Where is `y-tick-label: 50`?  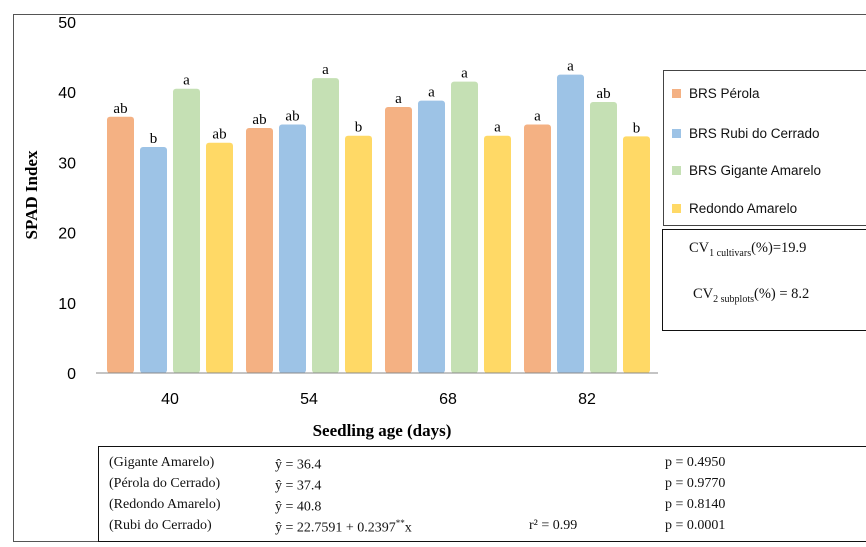 y-tick-label: 50 is located at coordinates (67, 23).